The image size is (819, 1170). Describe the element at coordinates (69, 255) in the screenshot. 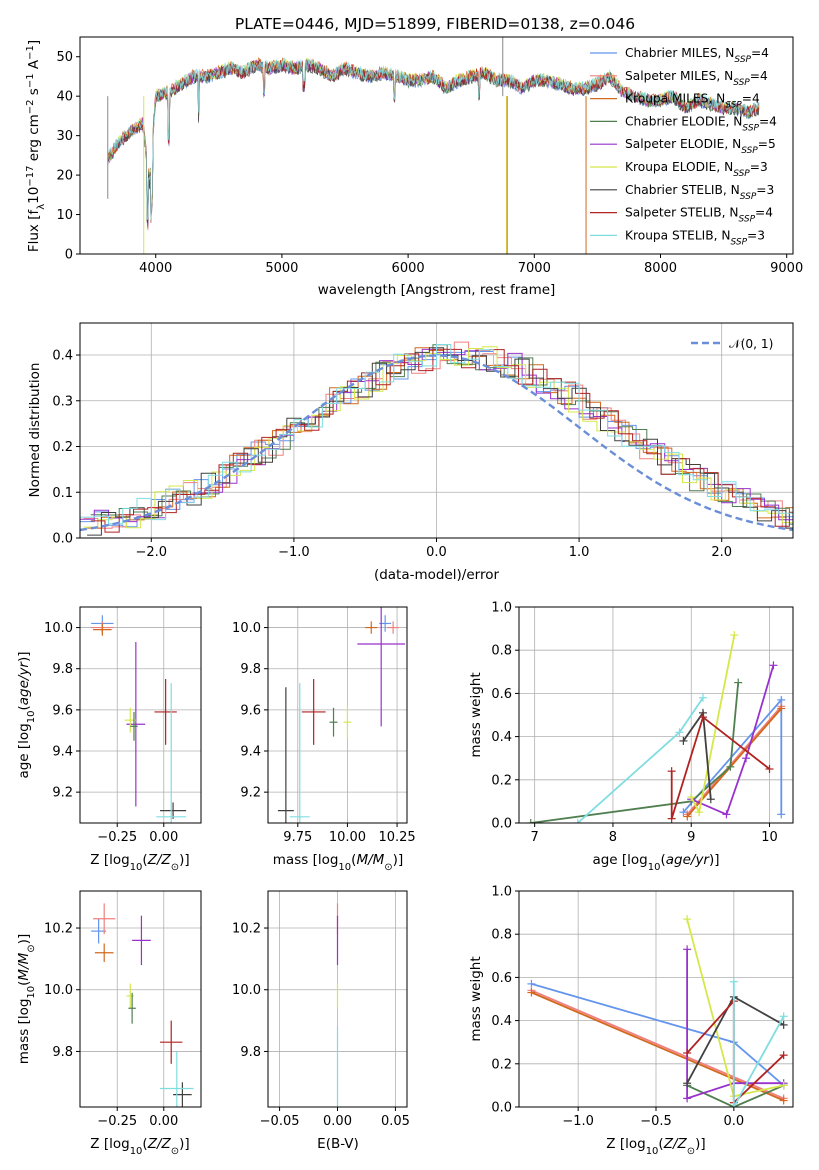

I see `y-tick-label: 0` at that location.